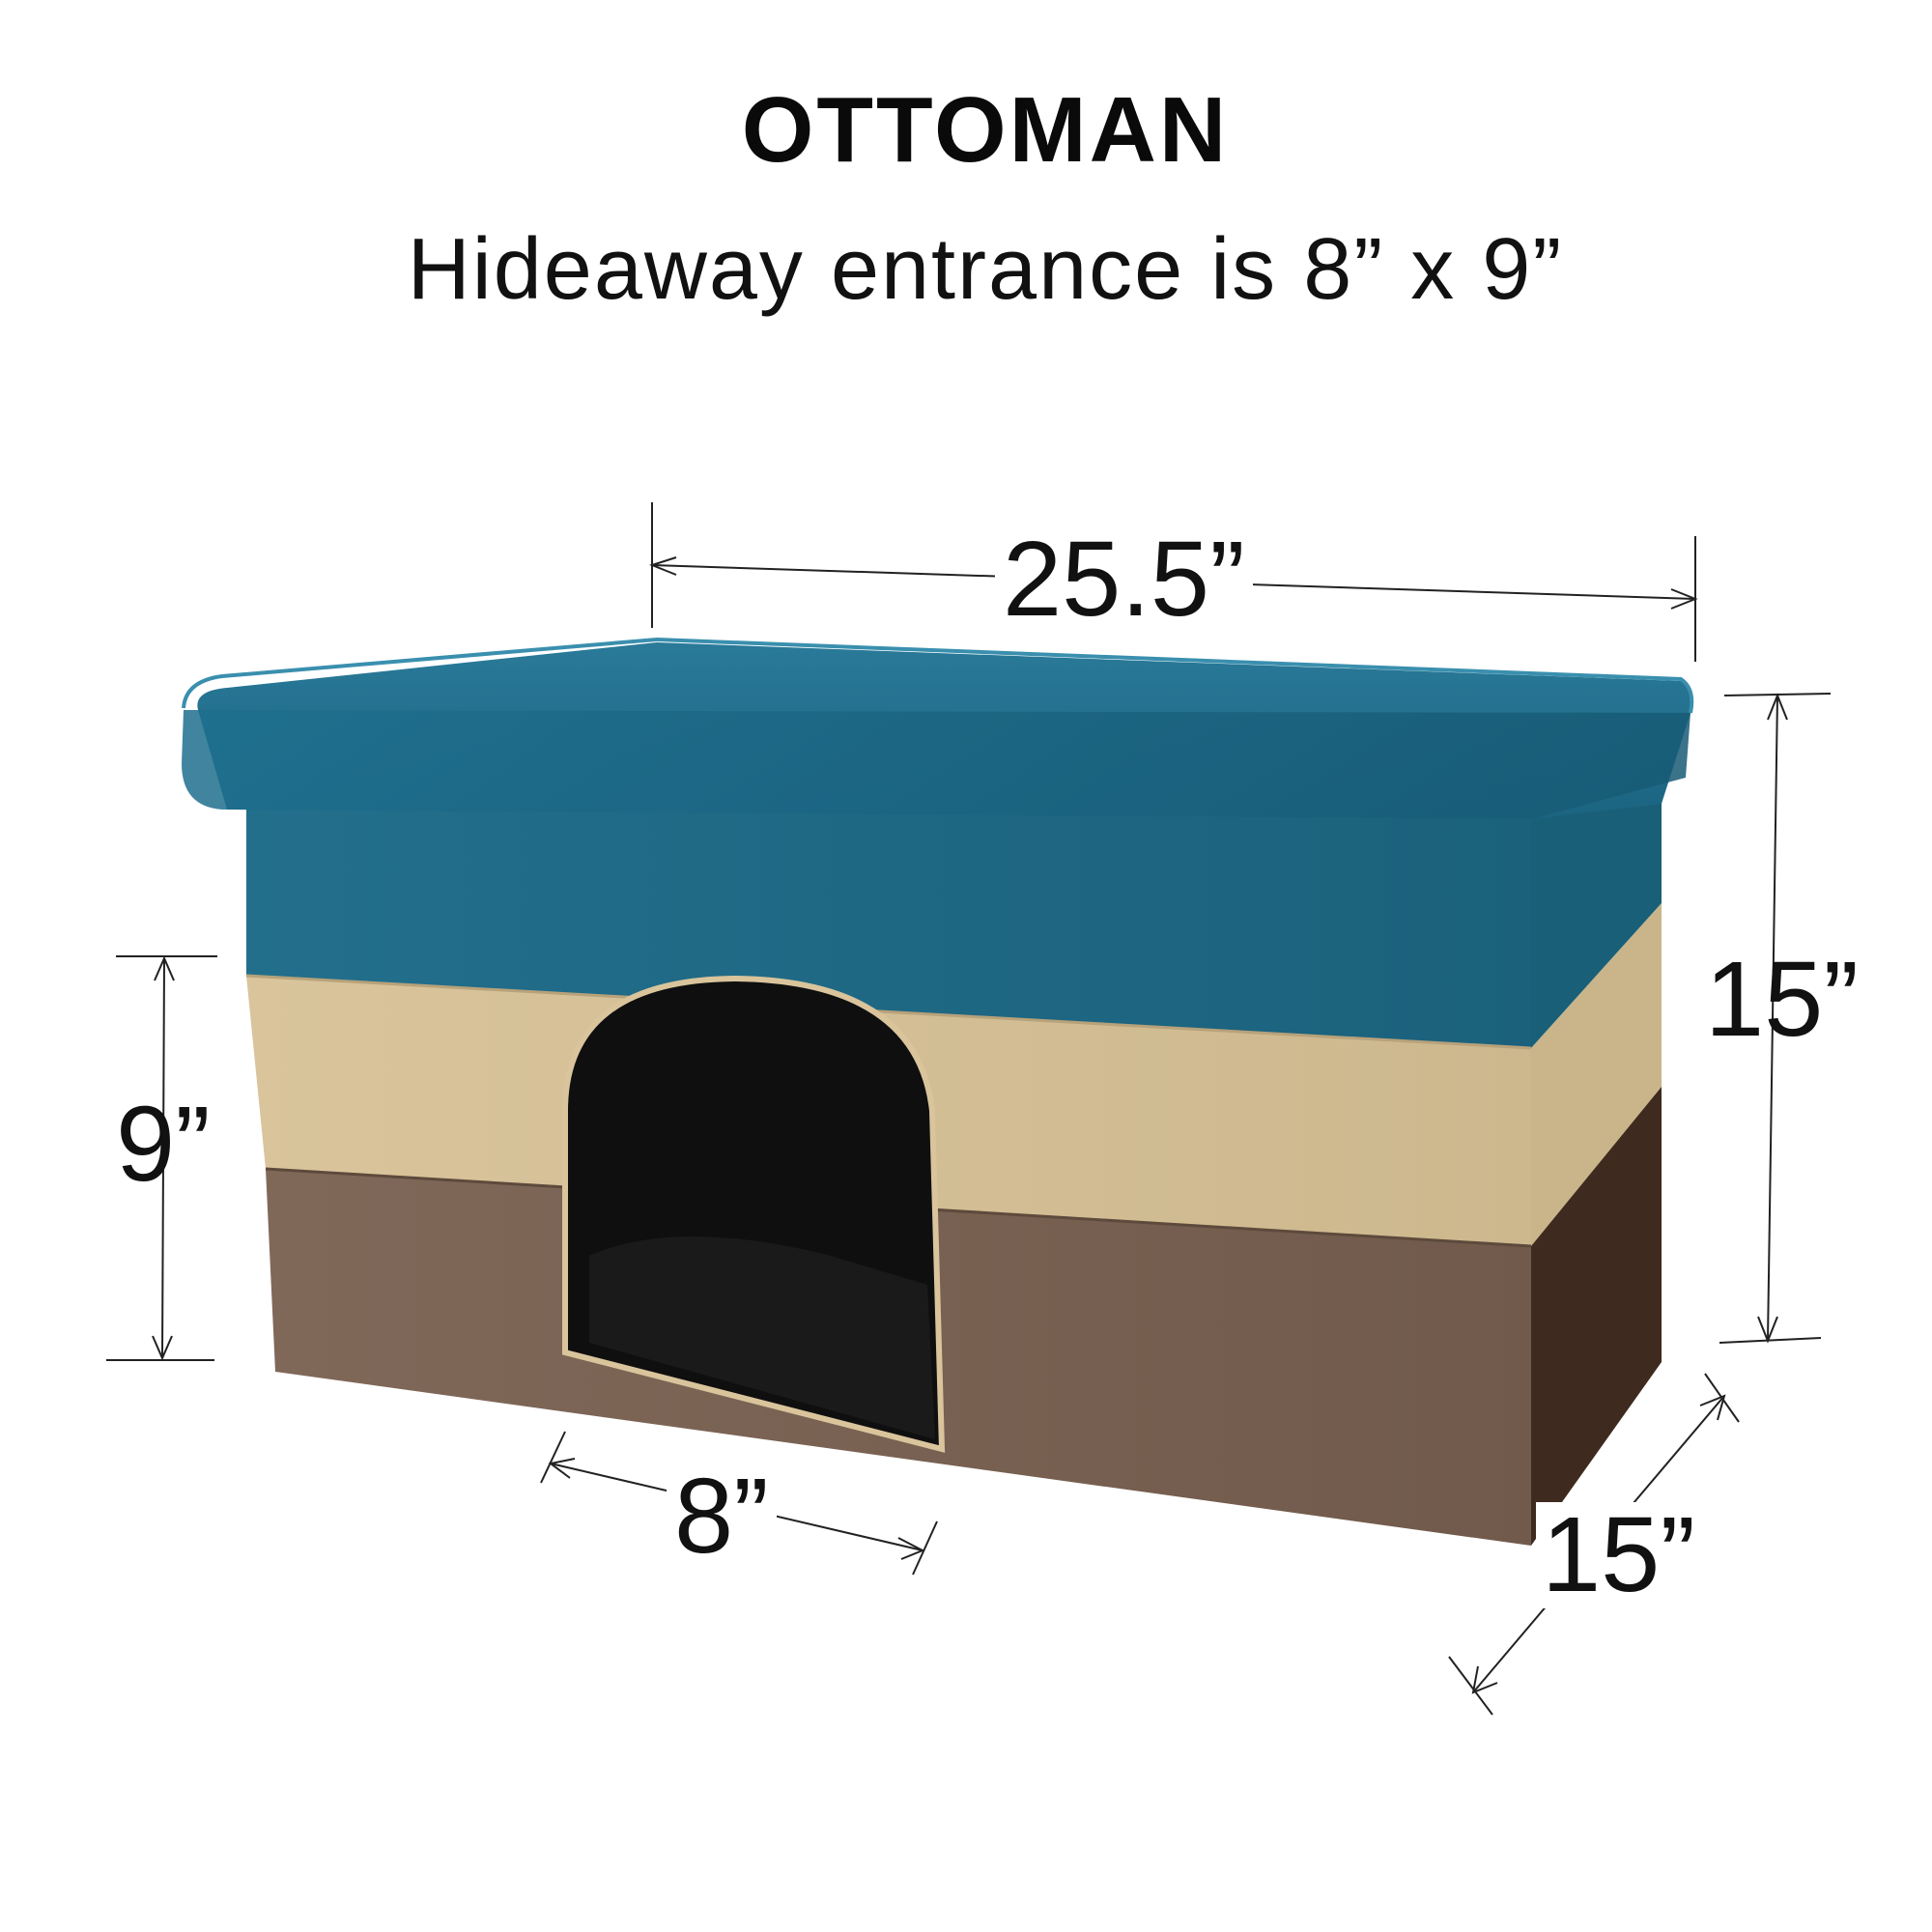 The width and height of the screenshot is (1932, 1932). What do you see at coordinates (1782, 999) in the screenshot?
I see `height-label: 15”` at bounding box center [1782, 999].